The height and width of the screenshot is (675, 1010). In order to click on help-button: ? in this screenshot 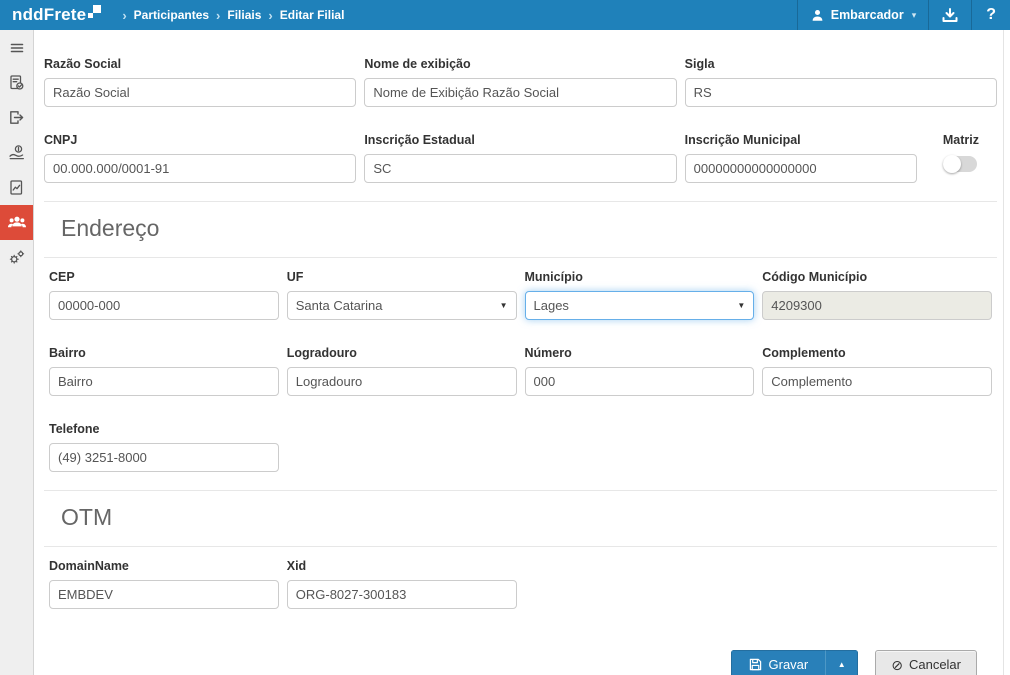, I will do `click(990, 15)`.